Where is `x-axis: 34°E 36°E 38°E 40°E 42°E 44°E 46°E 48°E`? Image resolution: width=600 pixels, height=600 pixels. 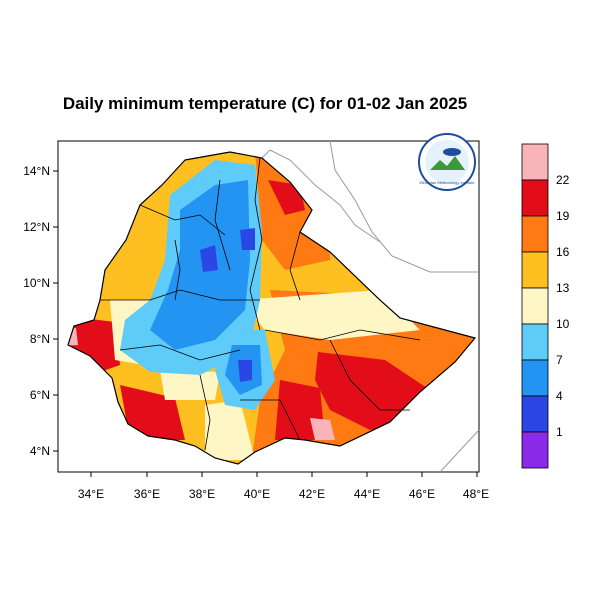 x-axis: 34°E 36°E 38°E 40°E 42°E 44°E 46°E 48°E is located at coordinates (283, 486).